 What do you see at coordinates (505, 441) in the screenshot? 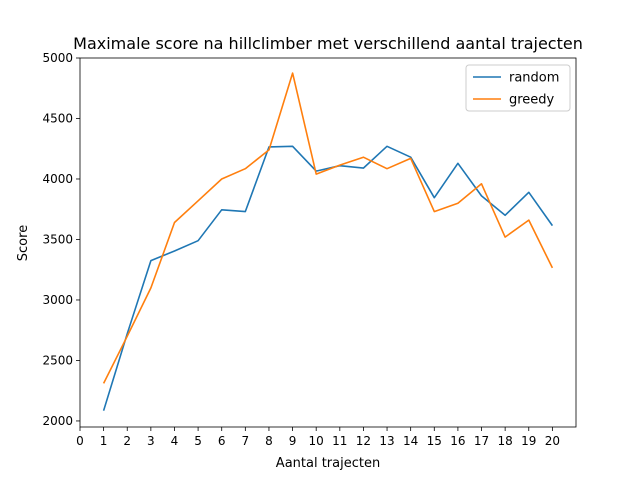
I see `x-tick-label: 18` at bounding box center [505, 441].